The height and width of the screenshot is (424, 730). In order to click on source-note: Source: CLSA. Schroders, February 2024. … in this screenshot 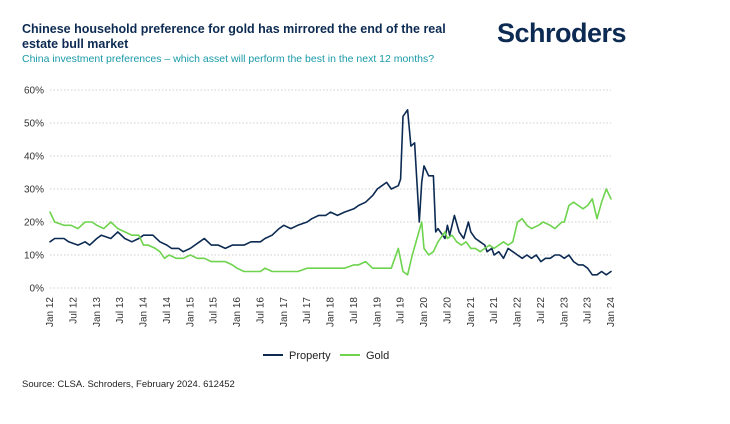, I will do `click(128, 384)`.